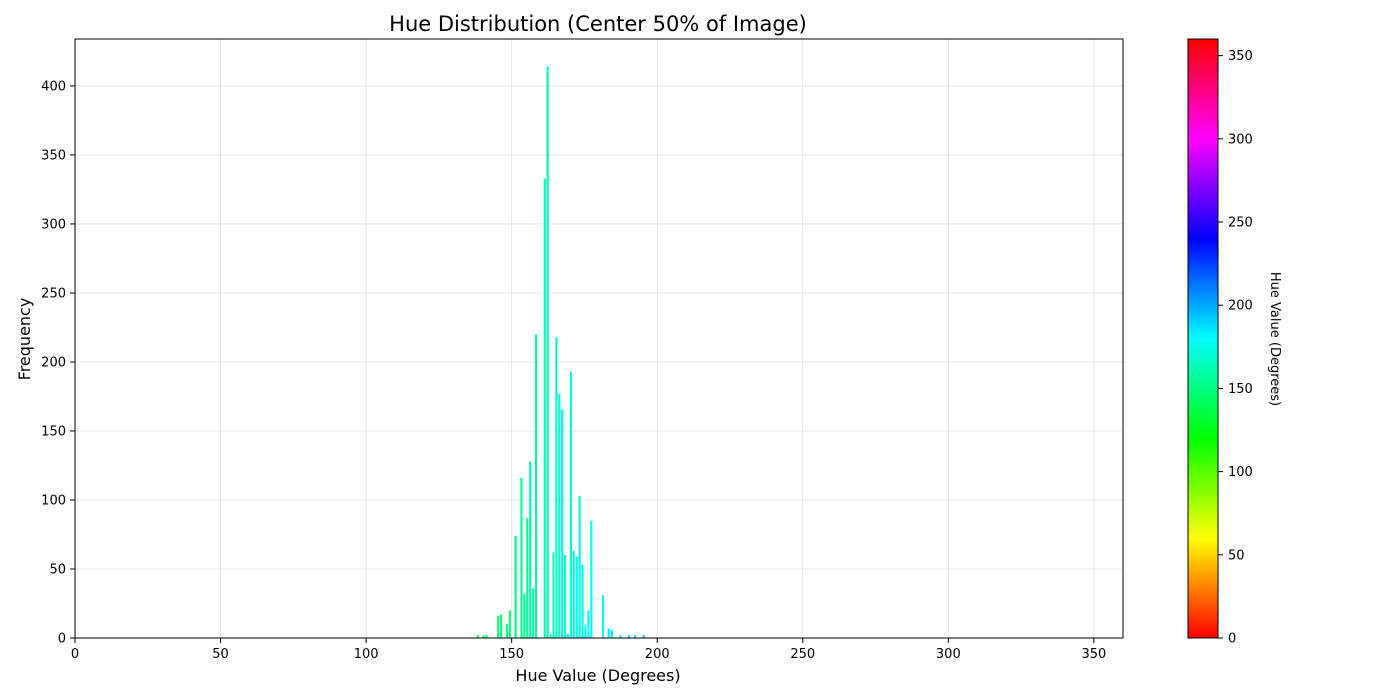 The height and width of the screenshot is (700, 1400). Describe the element at coordinates (1093, 654) in the screenshot. I see `x-tick-label: 350` at that location.